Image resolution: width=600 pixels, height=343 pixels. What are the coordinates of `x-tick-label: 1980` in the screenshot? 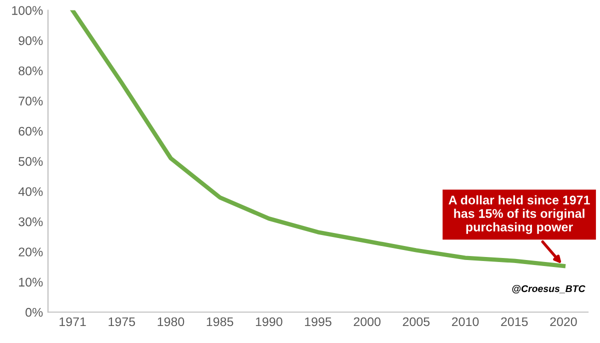 It's located at (171, 321).